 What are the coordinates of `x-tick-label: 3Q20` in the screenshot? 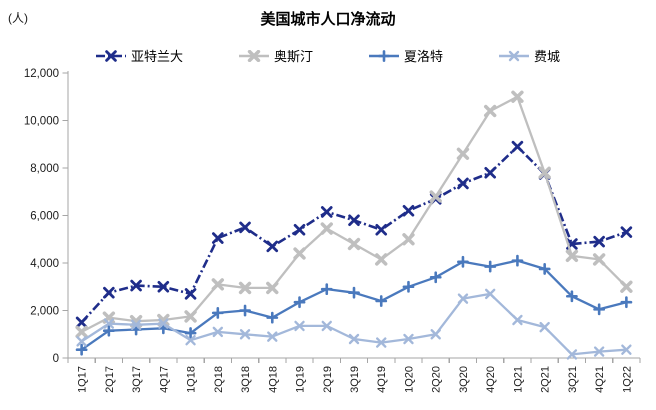 It's located at (464, 379).